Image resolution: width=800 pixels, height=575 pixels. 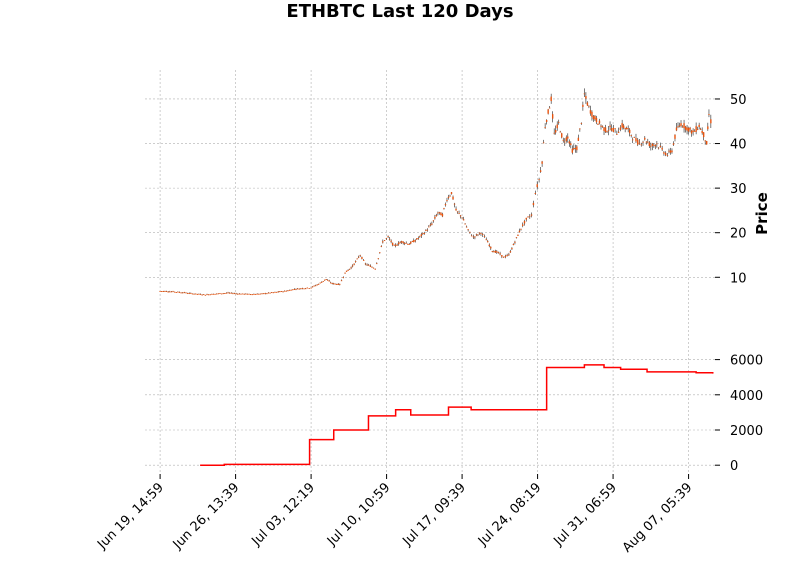 I want to click on volume-panel, so click(x=457, y=415).